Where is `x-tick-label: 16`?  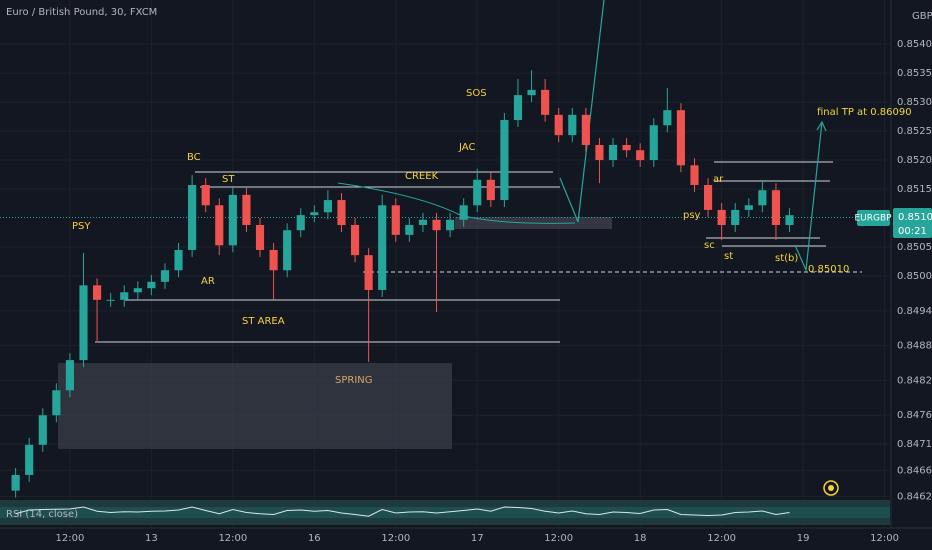 x-tick-label: 16 is located at coordinates (314, 538).